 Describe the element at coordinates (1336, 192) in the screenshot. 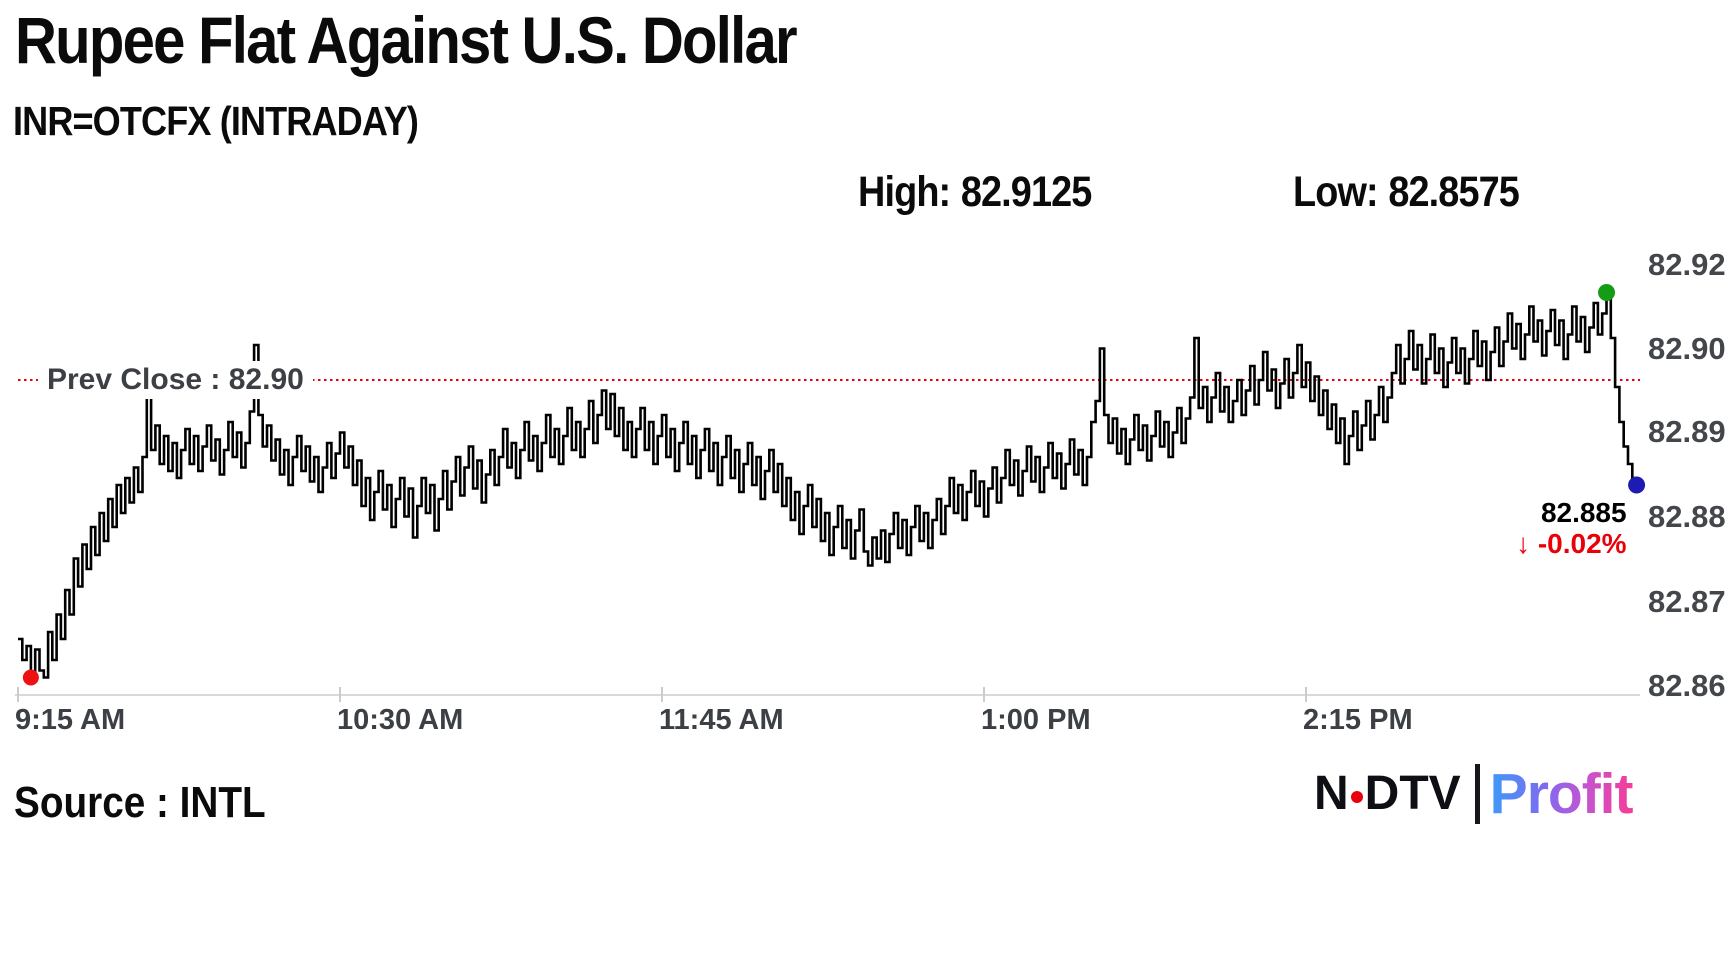

I see `low-label: Low:` at that location.